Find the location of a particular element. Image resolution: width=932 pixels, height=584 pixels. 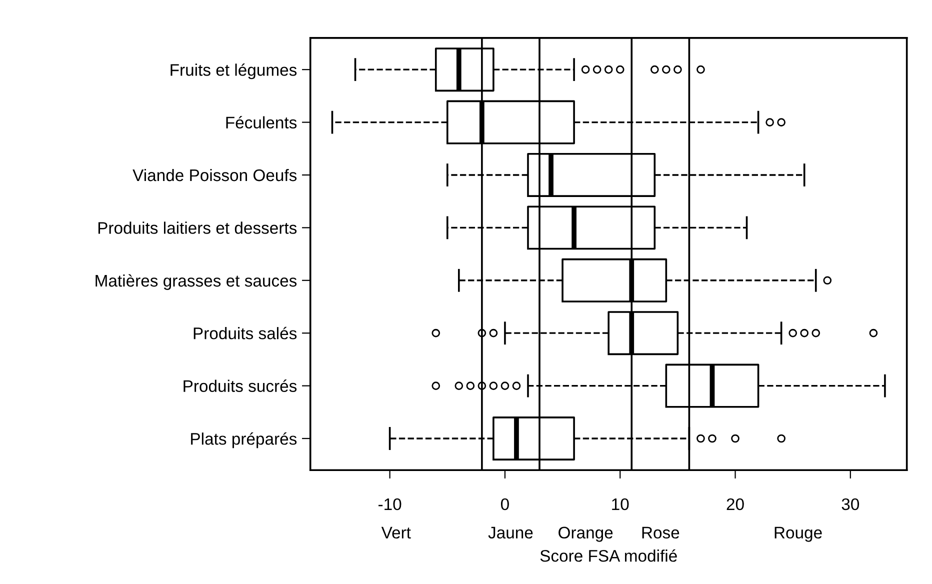

y-tick-label: Fruits et légumes is located at coordinates (233, 71).